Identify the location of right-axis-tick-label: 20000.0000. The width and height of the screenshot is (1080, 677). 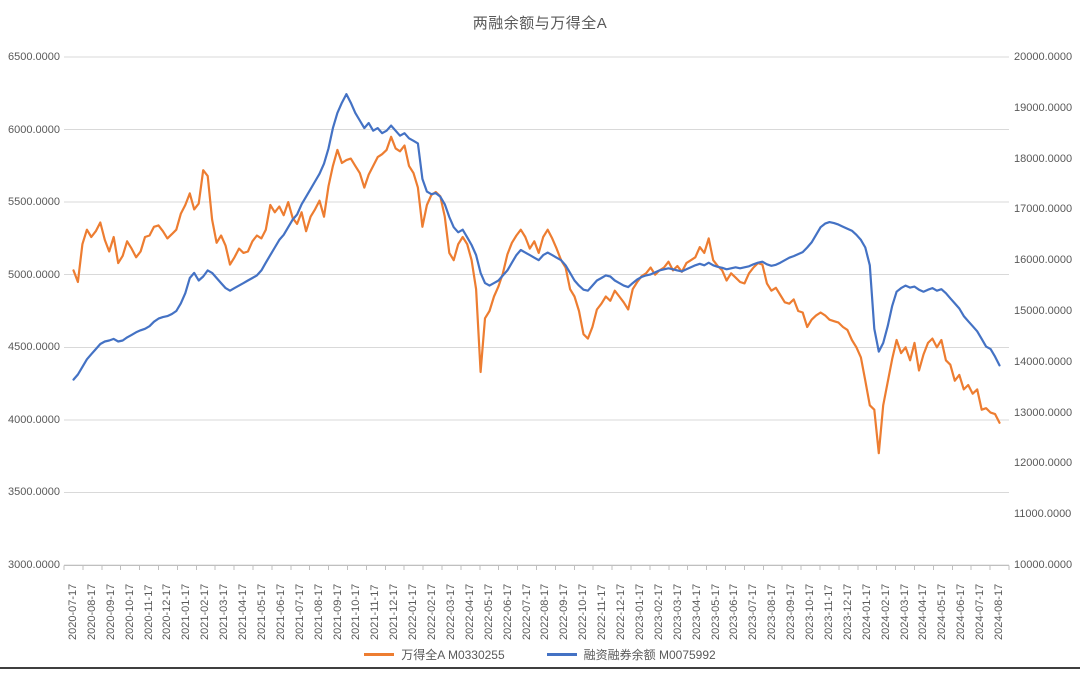
(1043, 57).